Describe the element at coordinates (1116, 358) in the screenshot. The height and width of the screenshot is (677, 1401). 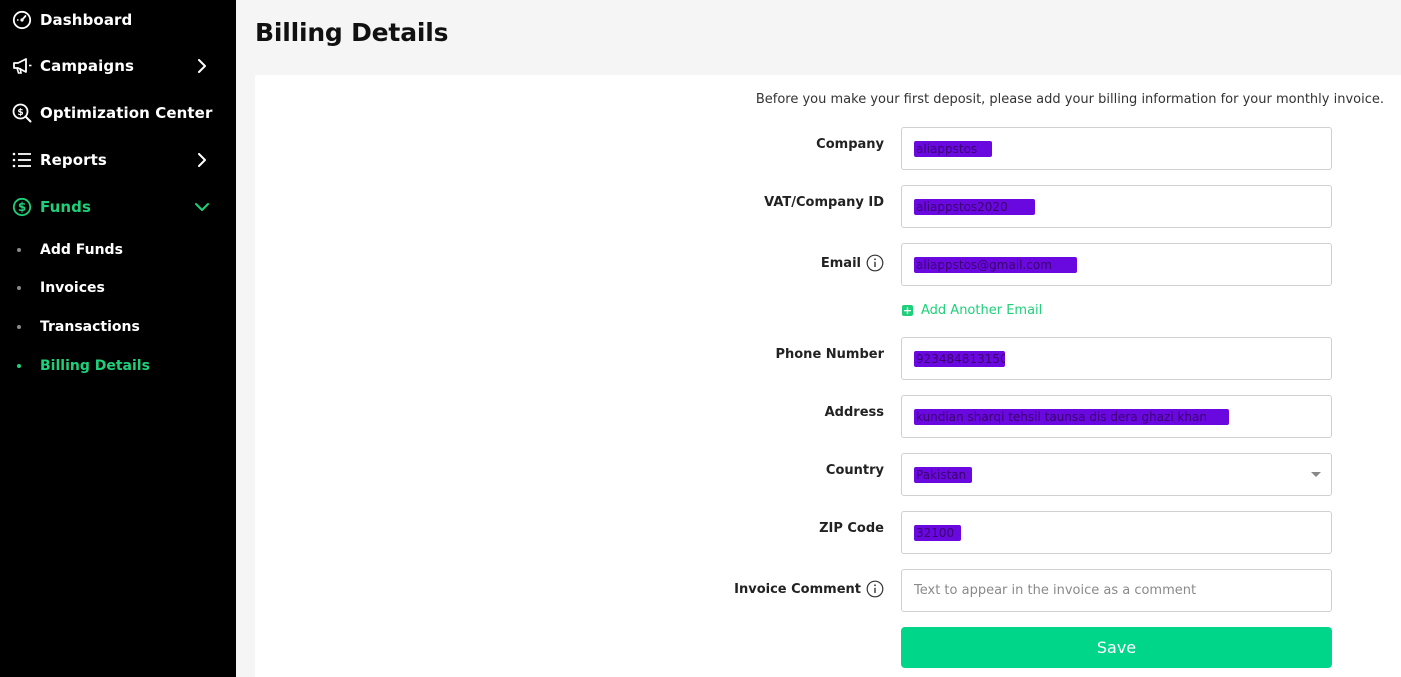
I see `phone-field: 923484813150` at that location.